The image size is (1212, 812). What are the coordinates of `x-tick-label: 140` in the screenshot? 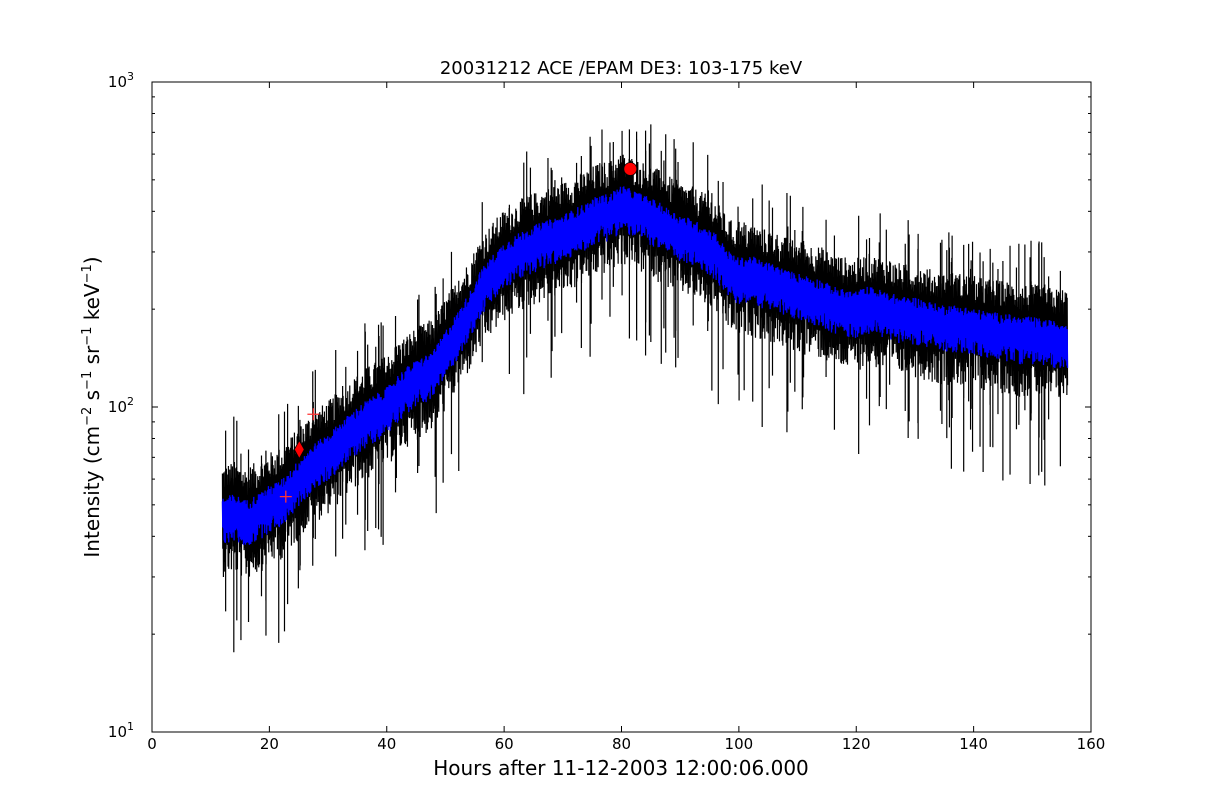 It's located at (973, 744).